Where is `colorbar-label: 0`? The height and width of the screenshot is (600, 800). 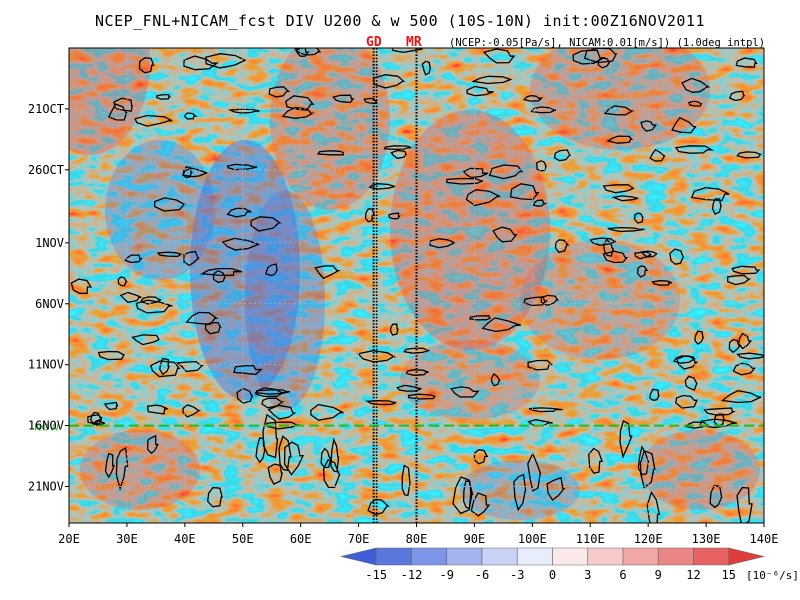
colorbar-label: 0 is located at coordinates (552, 575).